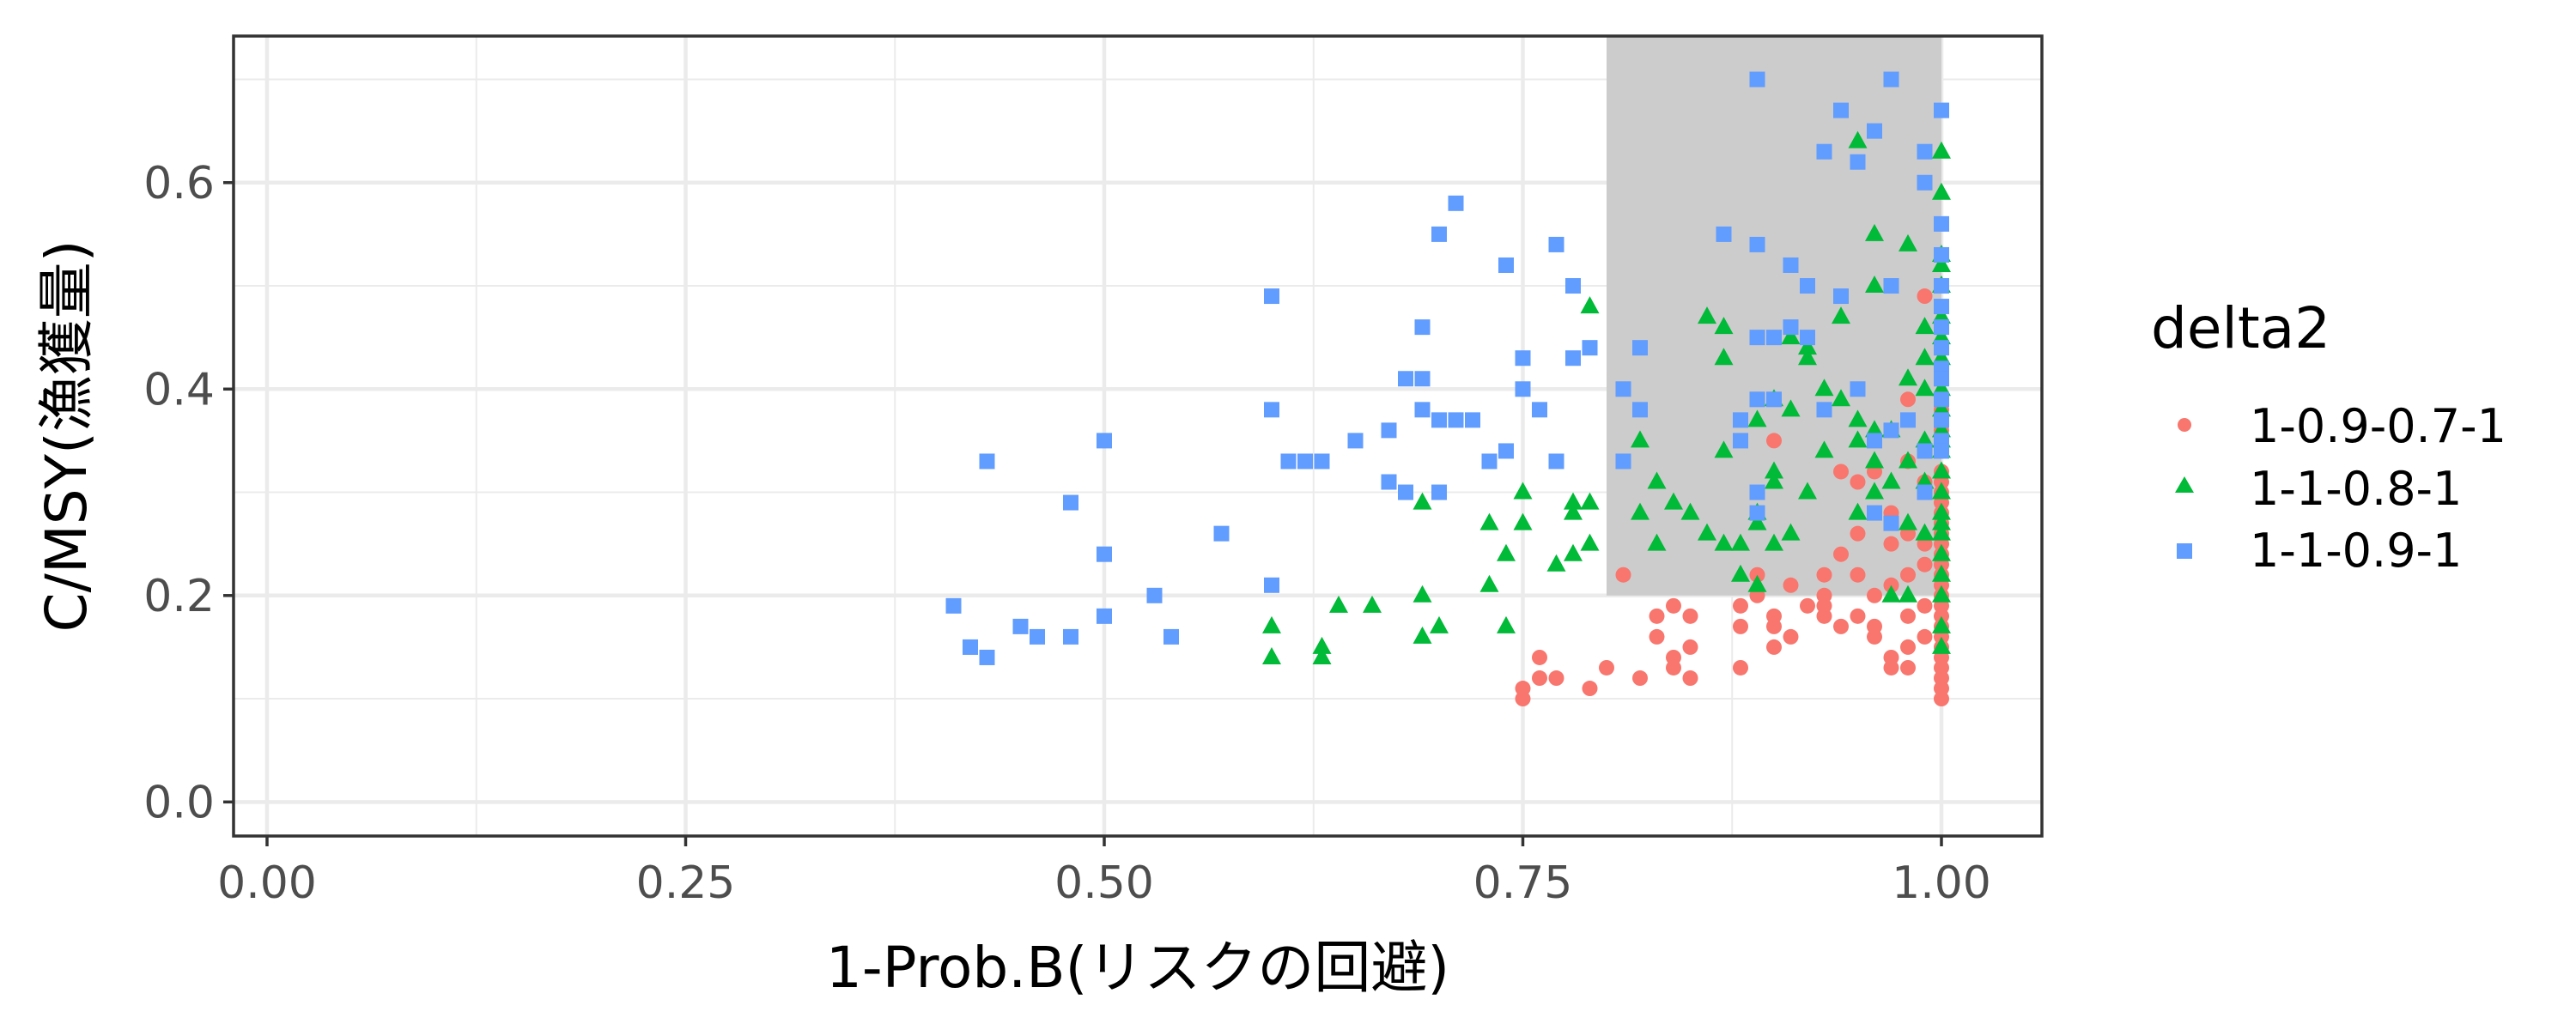 The image size is (2576, 1030). Describe the element at coordinates (1774, 316) in the screenshot. I see `highlight-region` at that location.